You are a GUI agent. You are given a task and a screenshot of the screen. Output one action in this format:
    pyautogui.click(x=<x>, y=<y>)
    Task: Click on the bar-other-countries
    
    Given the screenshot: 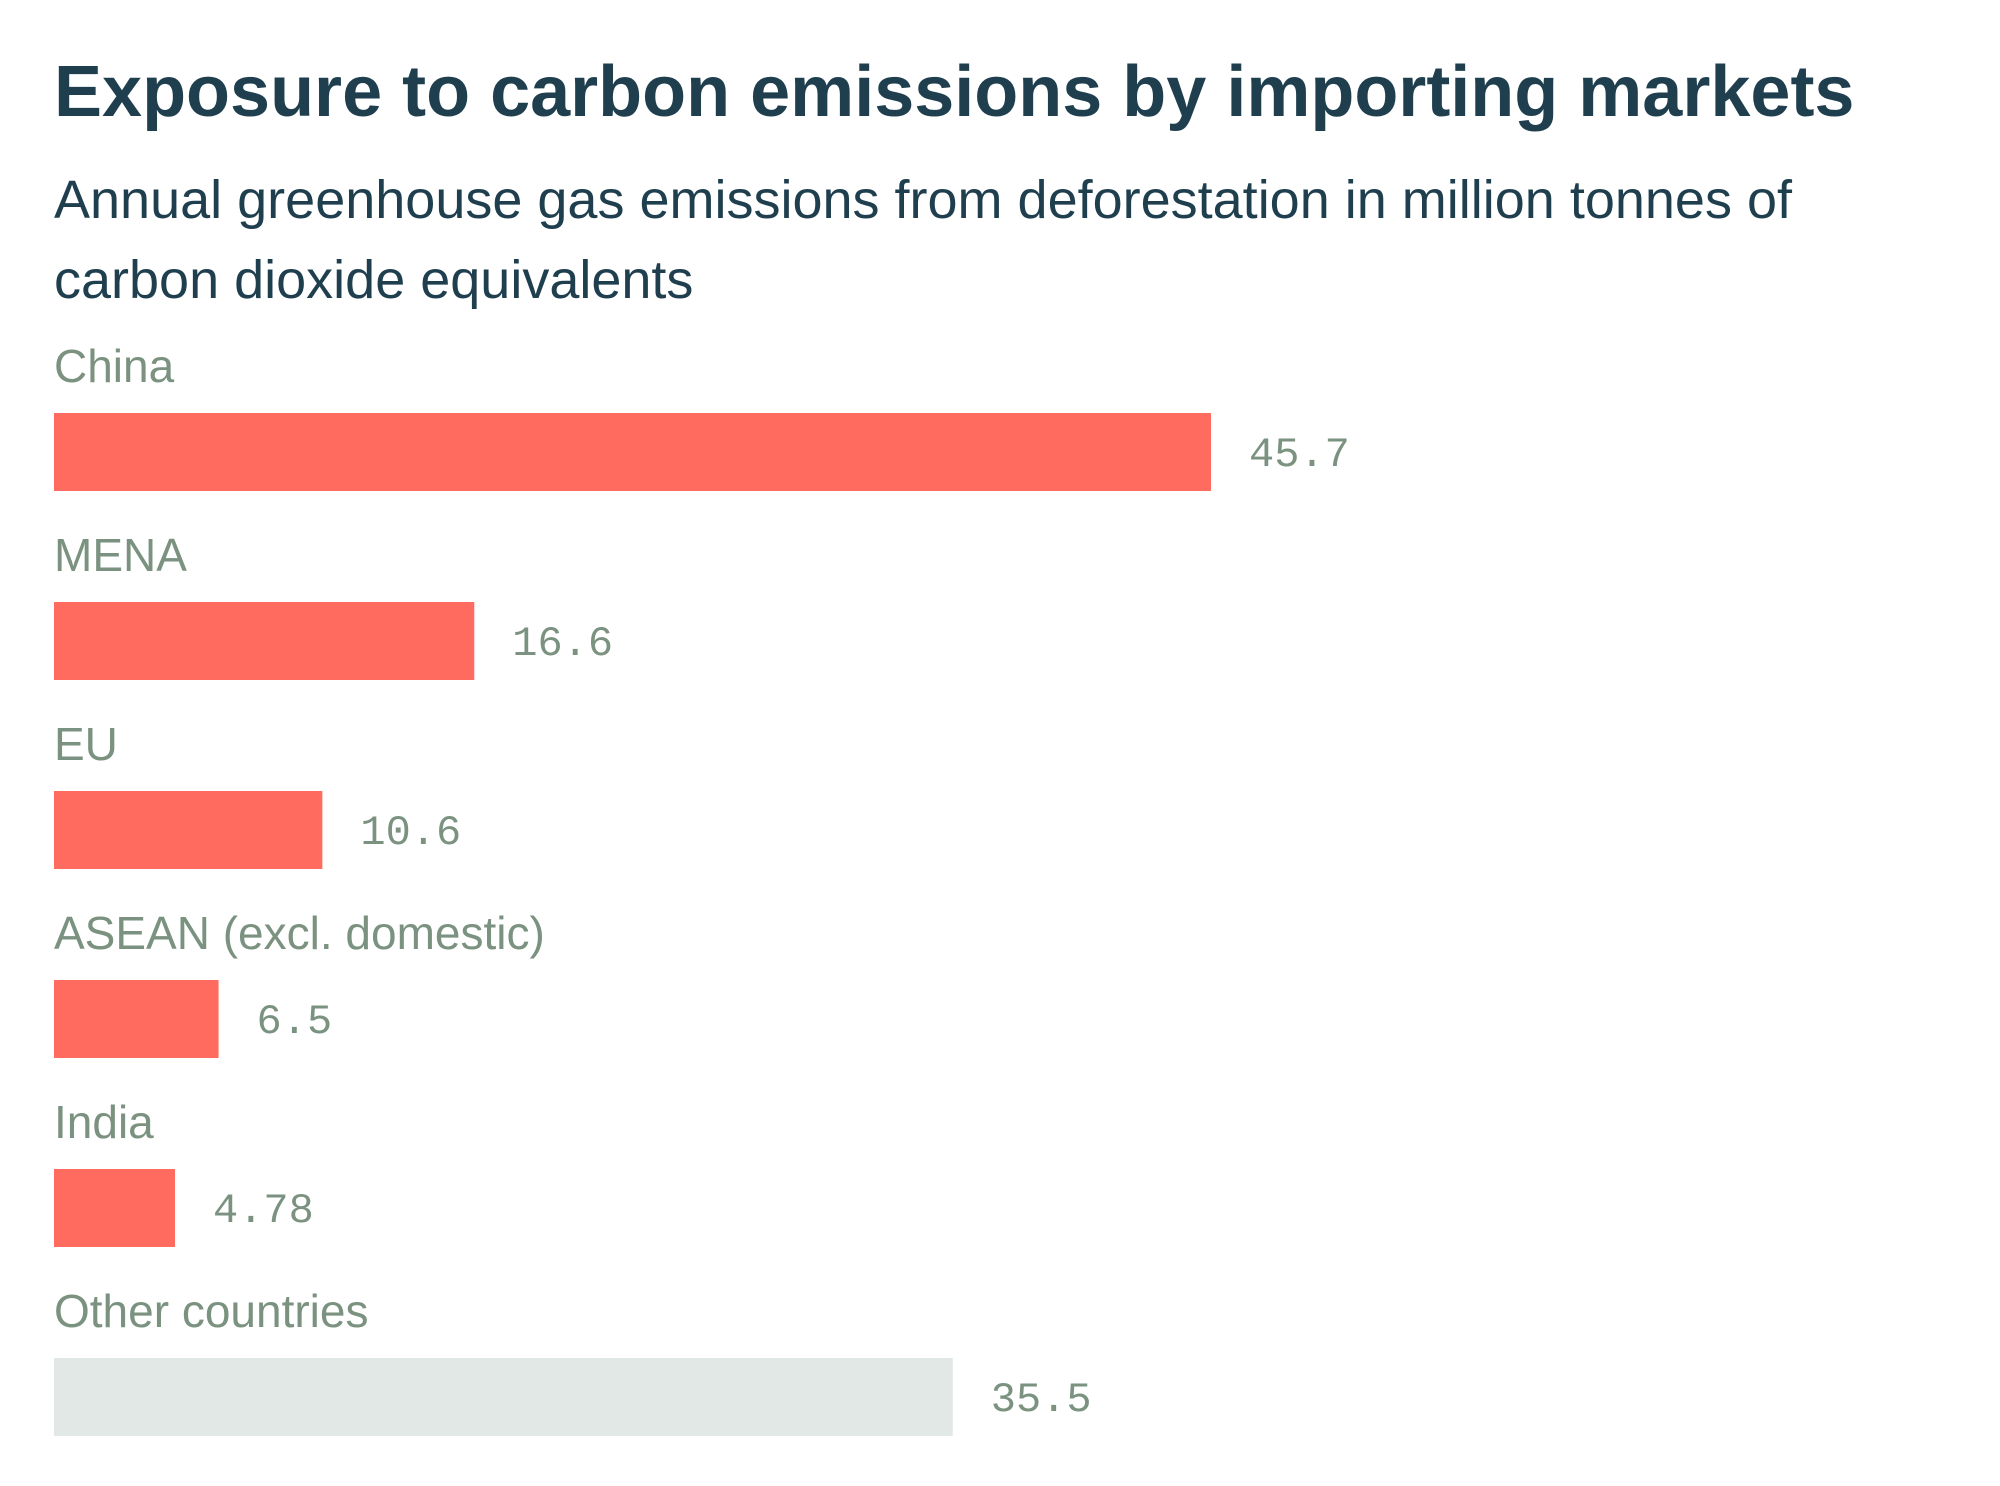 What is the action you would take?
    pyautogui.click(x=503, y=1397)
    